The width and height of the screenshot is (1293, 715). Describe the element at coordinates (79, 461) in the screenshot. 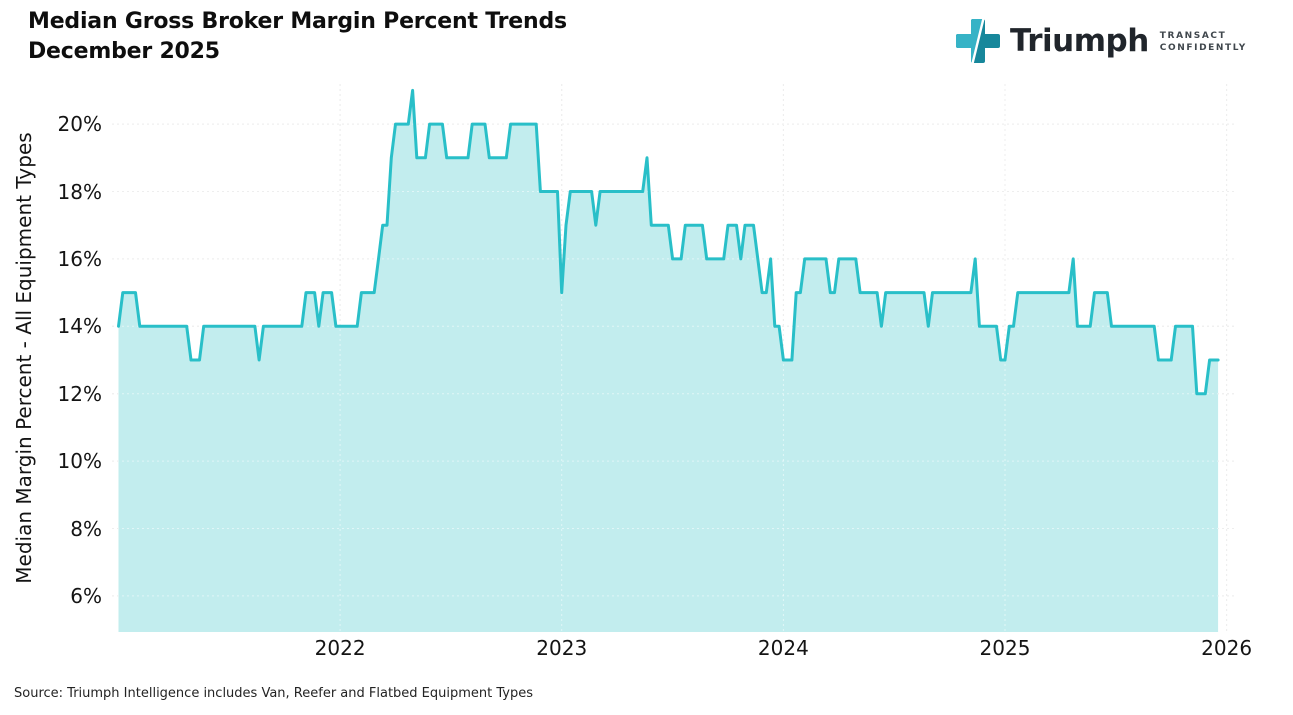

I see `y-tick-label: 10%` at that location.